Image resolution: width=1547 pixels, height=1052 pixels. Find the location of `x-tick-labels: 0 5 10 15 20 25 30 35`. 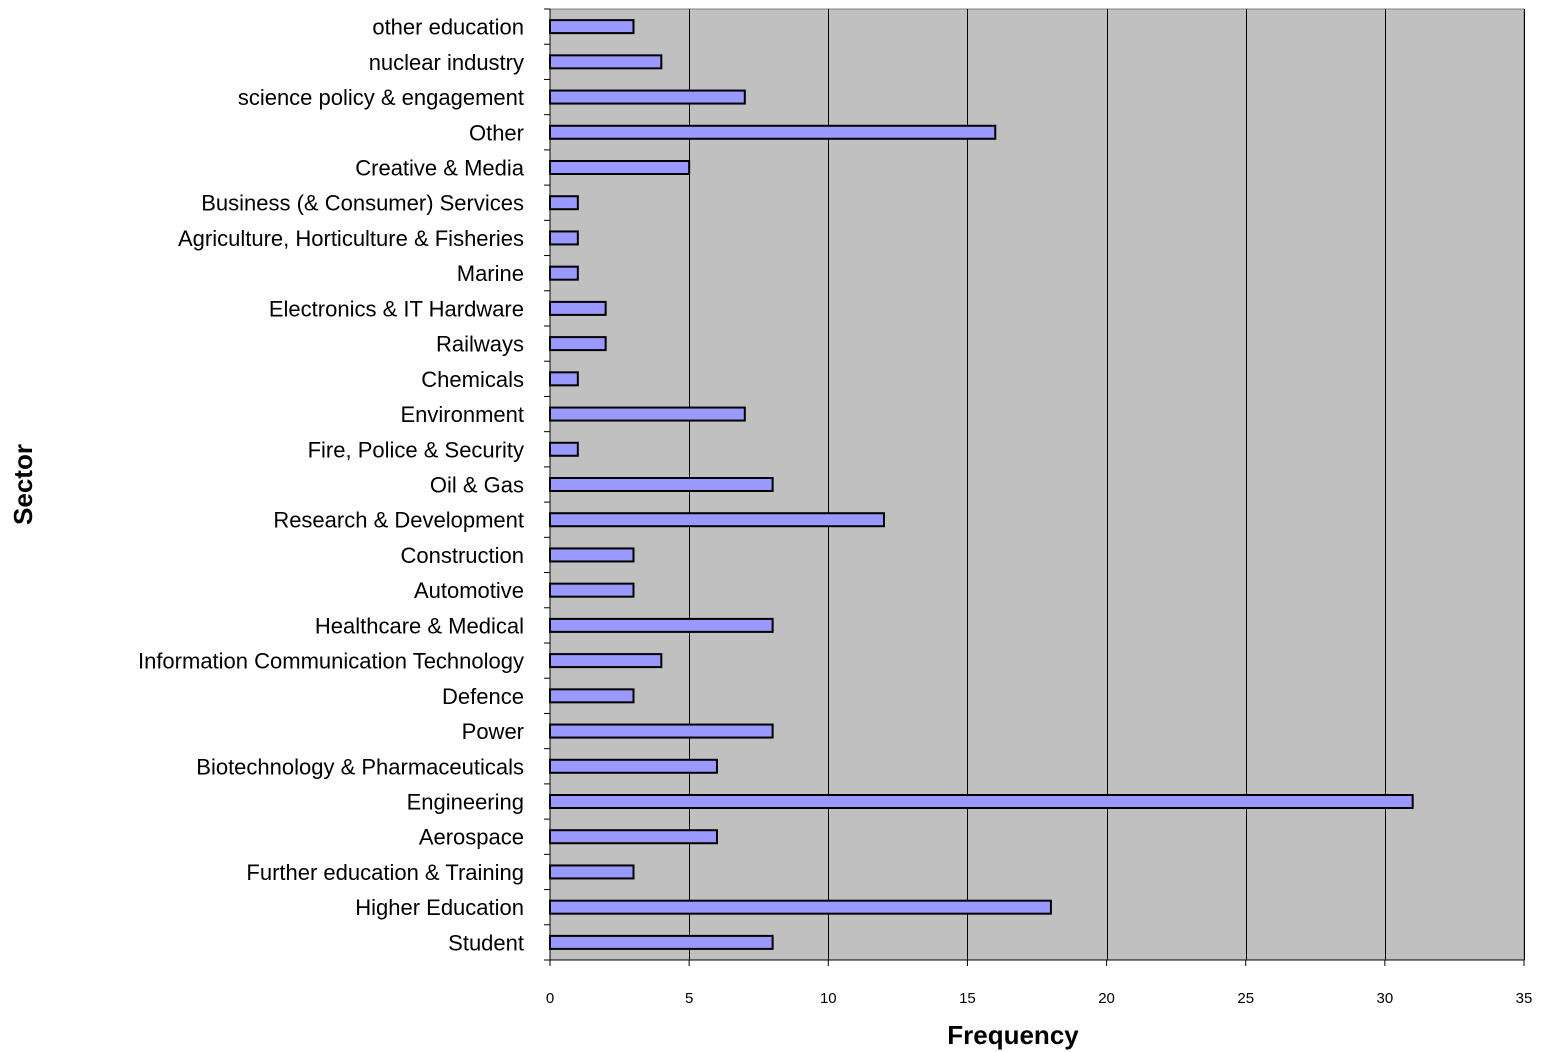

x-tick-labels: 0 5 10 15 20 25 30 35 is located at coordinates (1039, 998).